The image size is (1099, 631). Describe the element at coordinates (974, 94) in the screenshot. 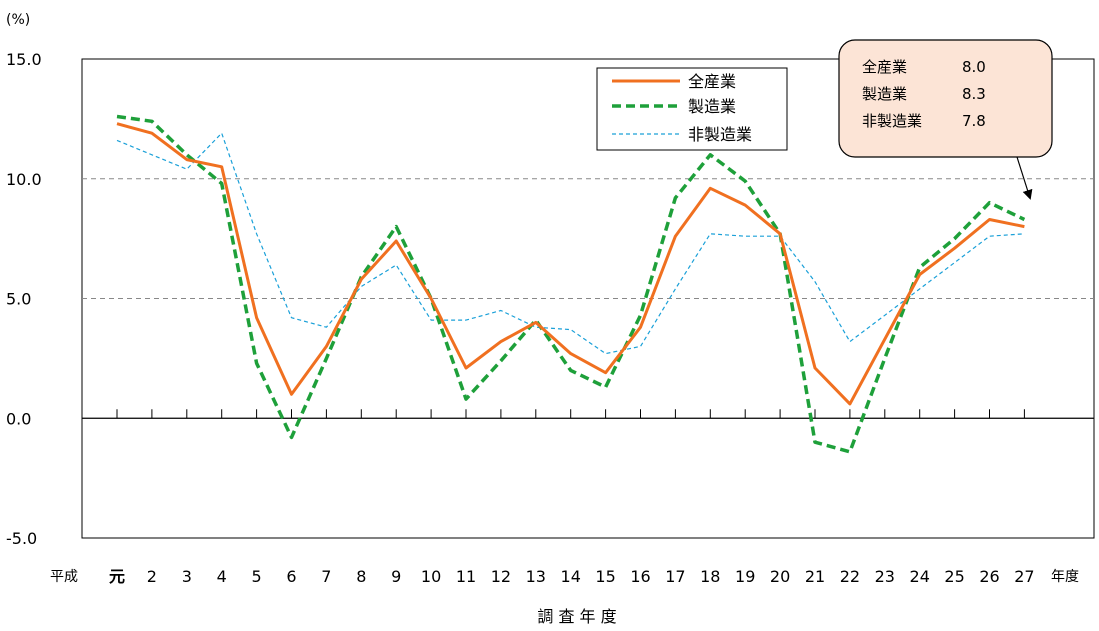

I see `callout-value-manufacturing: 8.3` at that location.